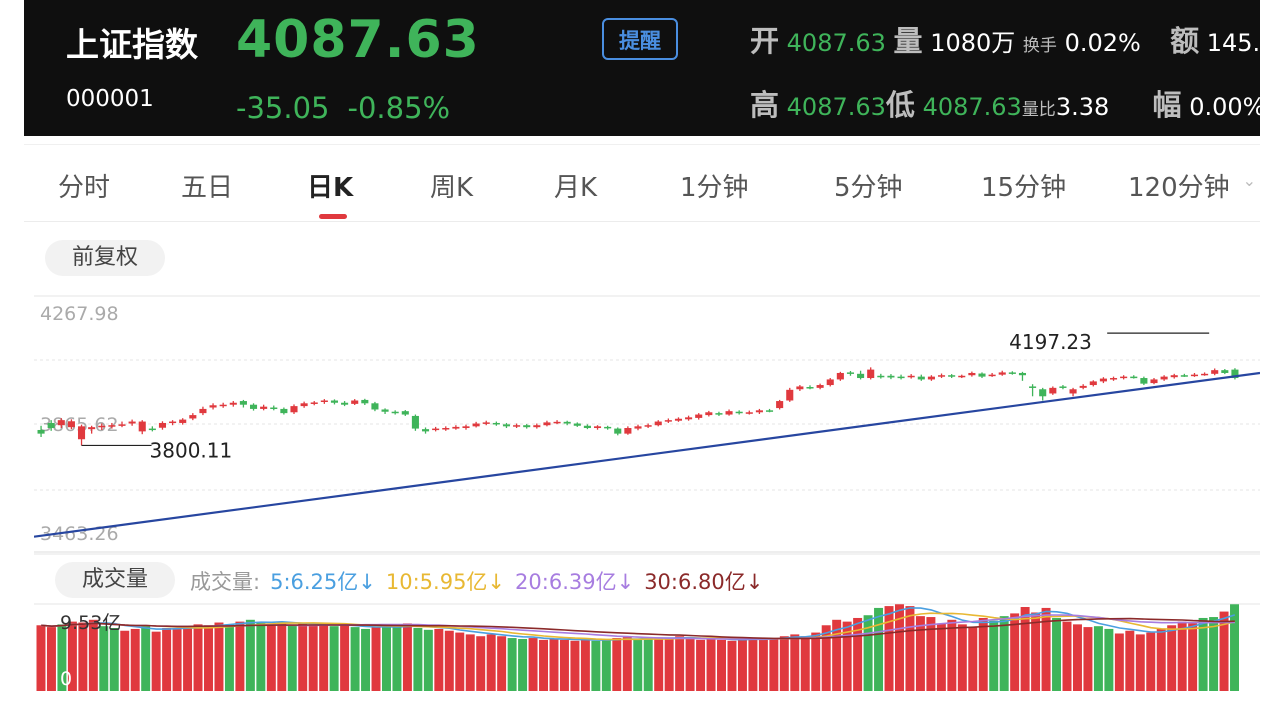  Describe the element at coordinates (207, 188) in the screenshot. I see `tab-five-day: 五日` at that location.